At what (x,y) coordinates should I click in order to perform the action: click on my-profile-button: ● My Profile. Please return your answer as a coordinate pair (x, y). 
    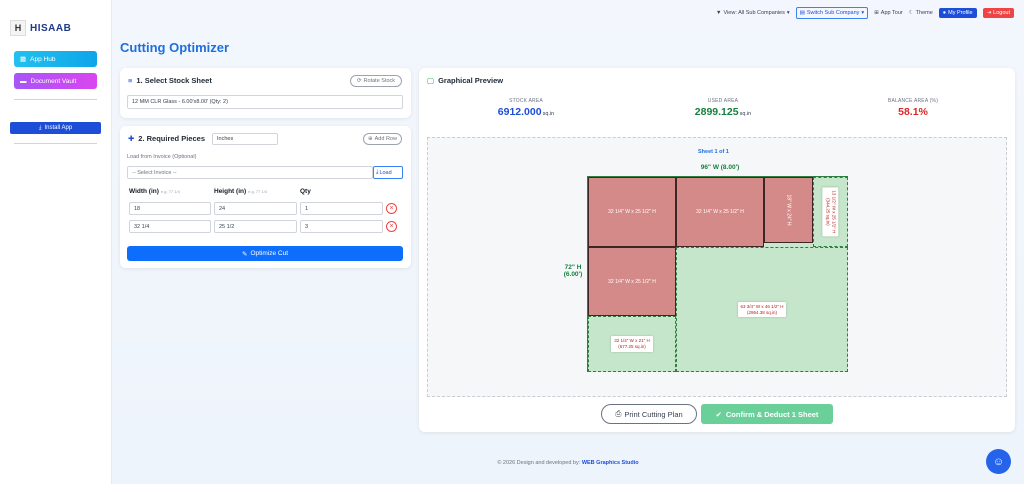
    Looking at the image, I should click on (957, 13).